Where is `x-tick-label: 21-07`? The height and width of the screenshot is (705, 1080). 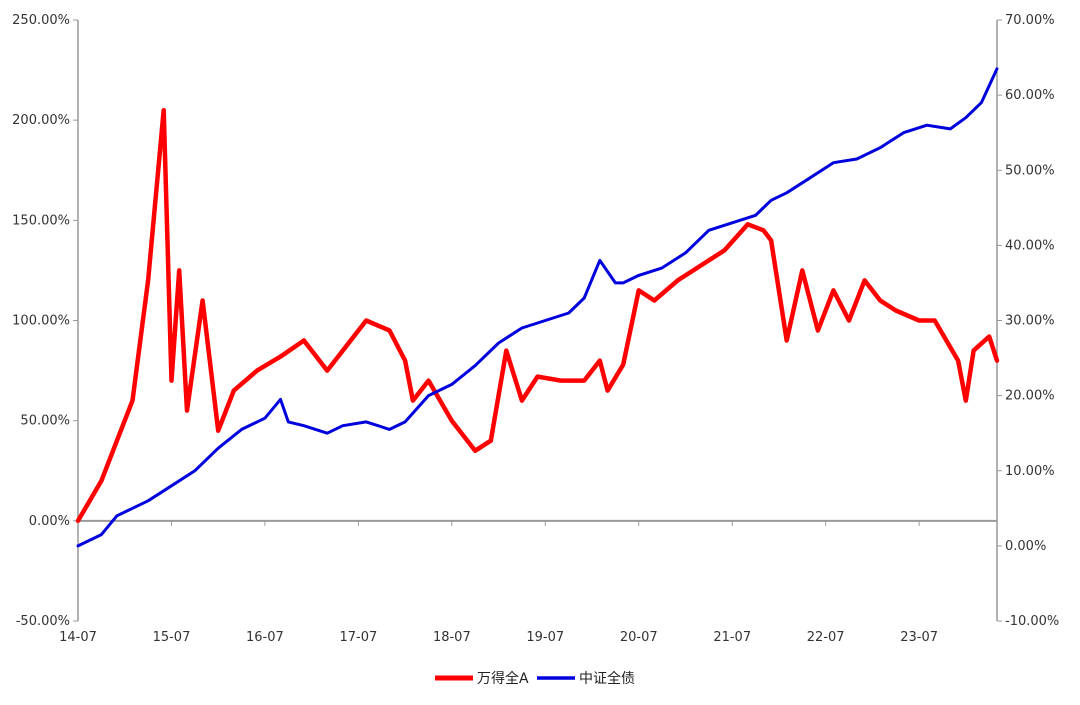 x-tick-label: 21-07 is located at coordinates (732, 637).